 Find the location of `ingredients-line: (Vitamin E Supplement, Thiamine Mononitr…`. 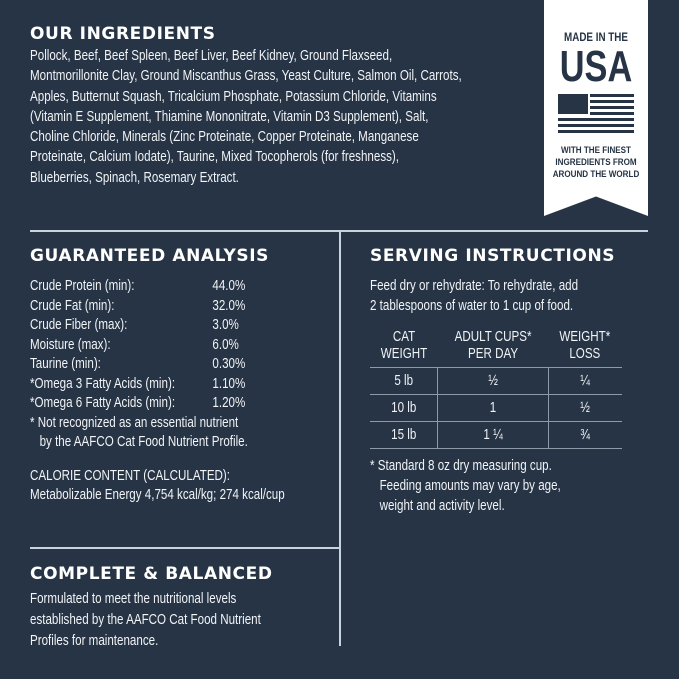

ingredients-line: (Vitamin E Supplement, Thiamine Mononitr… is located at coordinates (229, 116).